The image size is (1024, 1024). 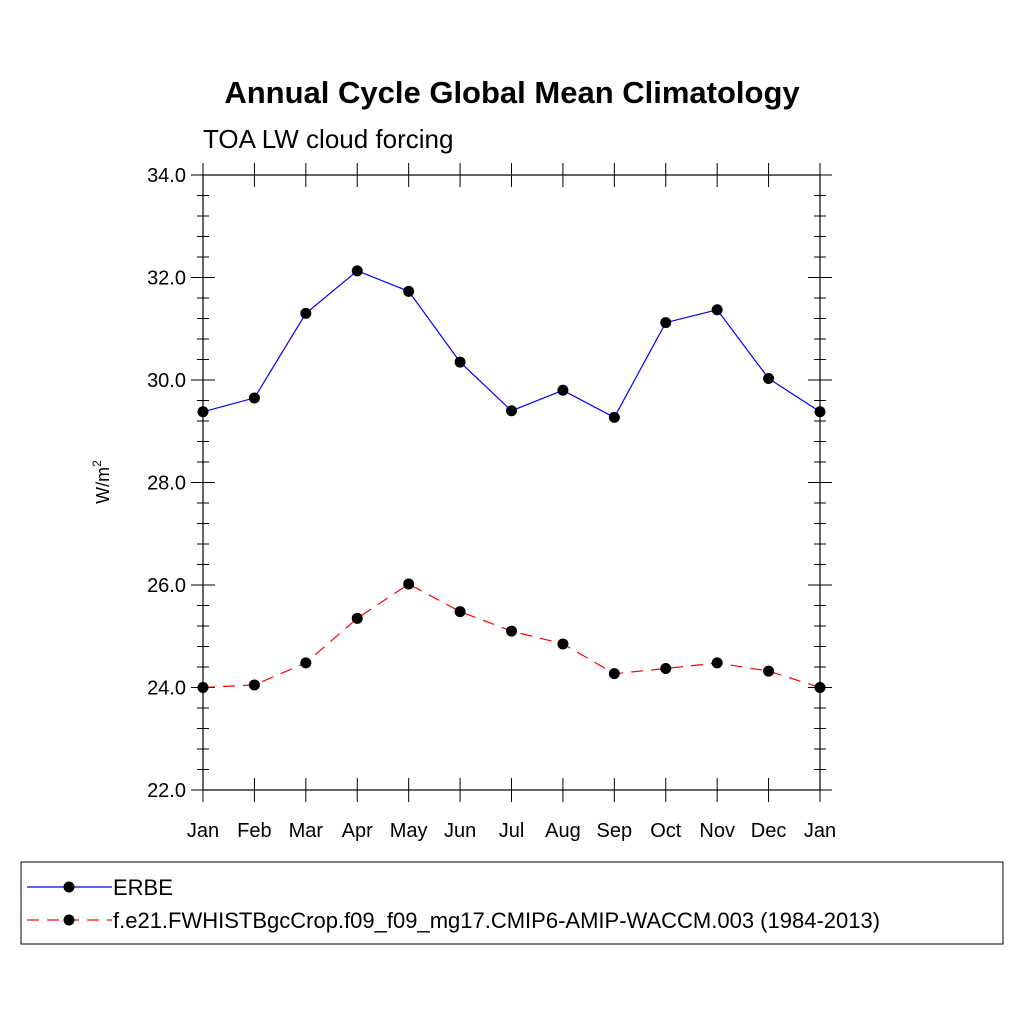 What do you see at coordinates (166, 586) in the screenshot?
I see `y-tick-label: 26.0` at bounding box center [166, 586].